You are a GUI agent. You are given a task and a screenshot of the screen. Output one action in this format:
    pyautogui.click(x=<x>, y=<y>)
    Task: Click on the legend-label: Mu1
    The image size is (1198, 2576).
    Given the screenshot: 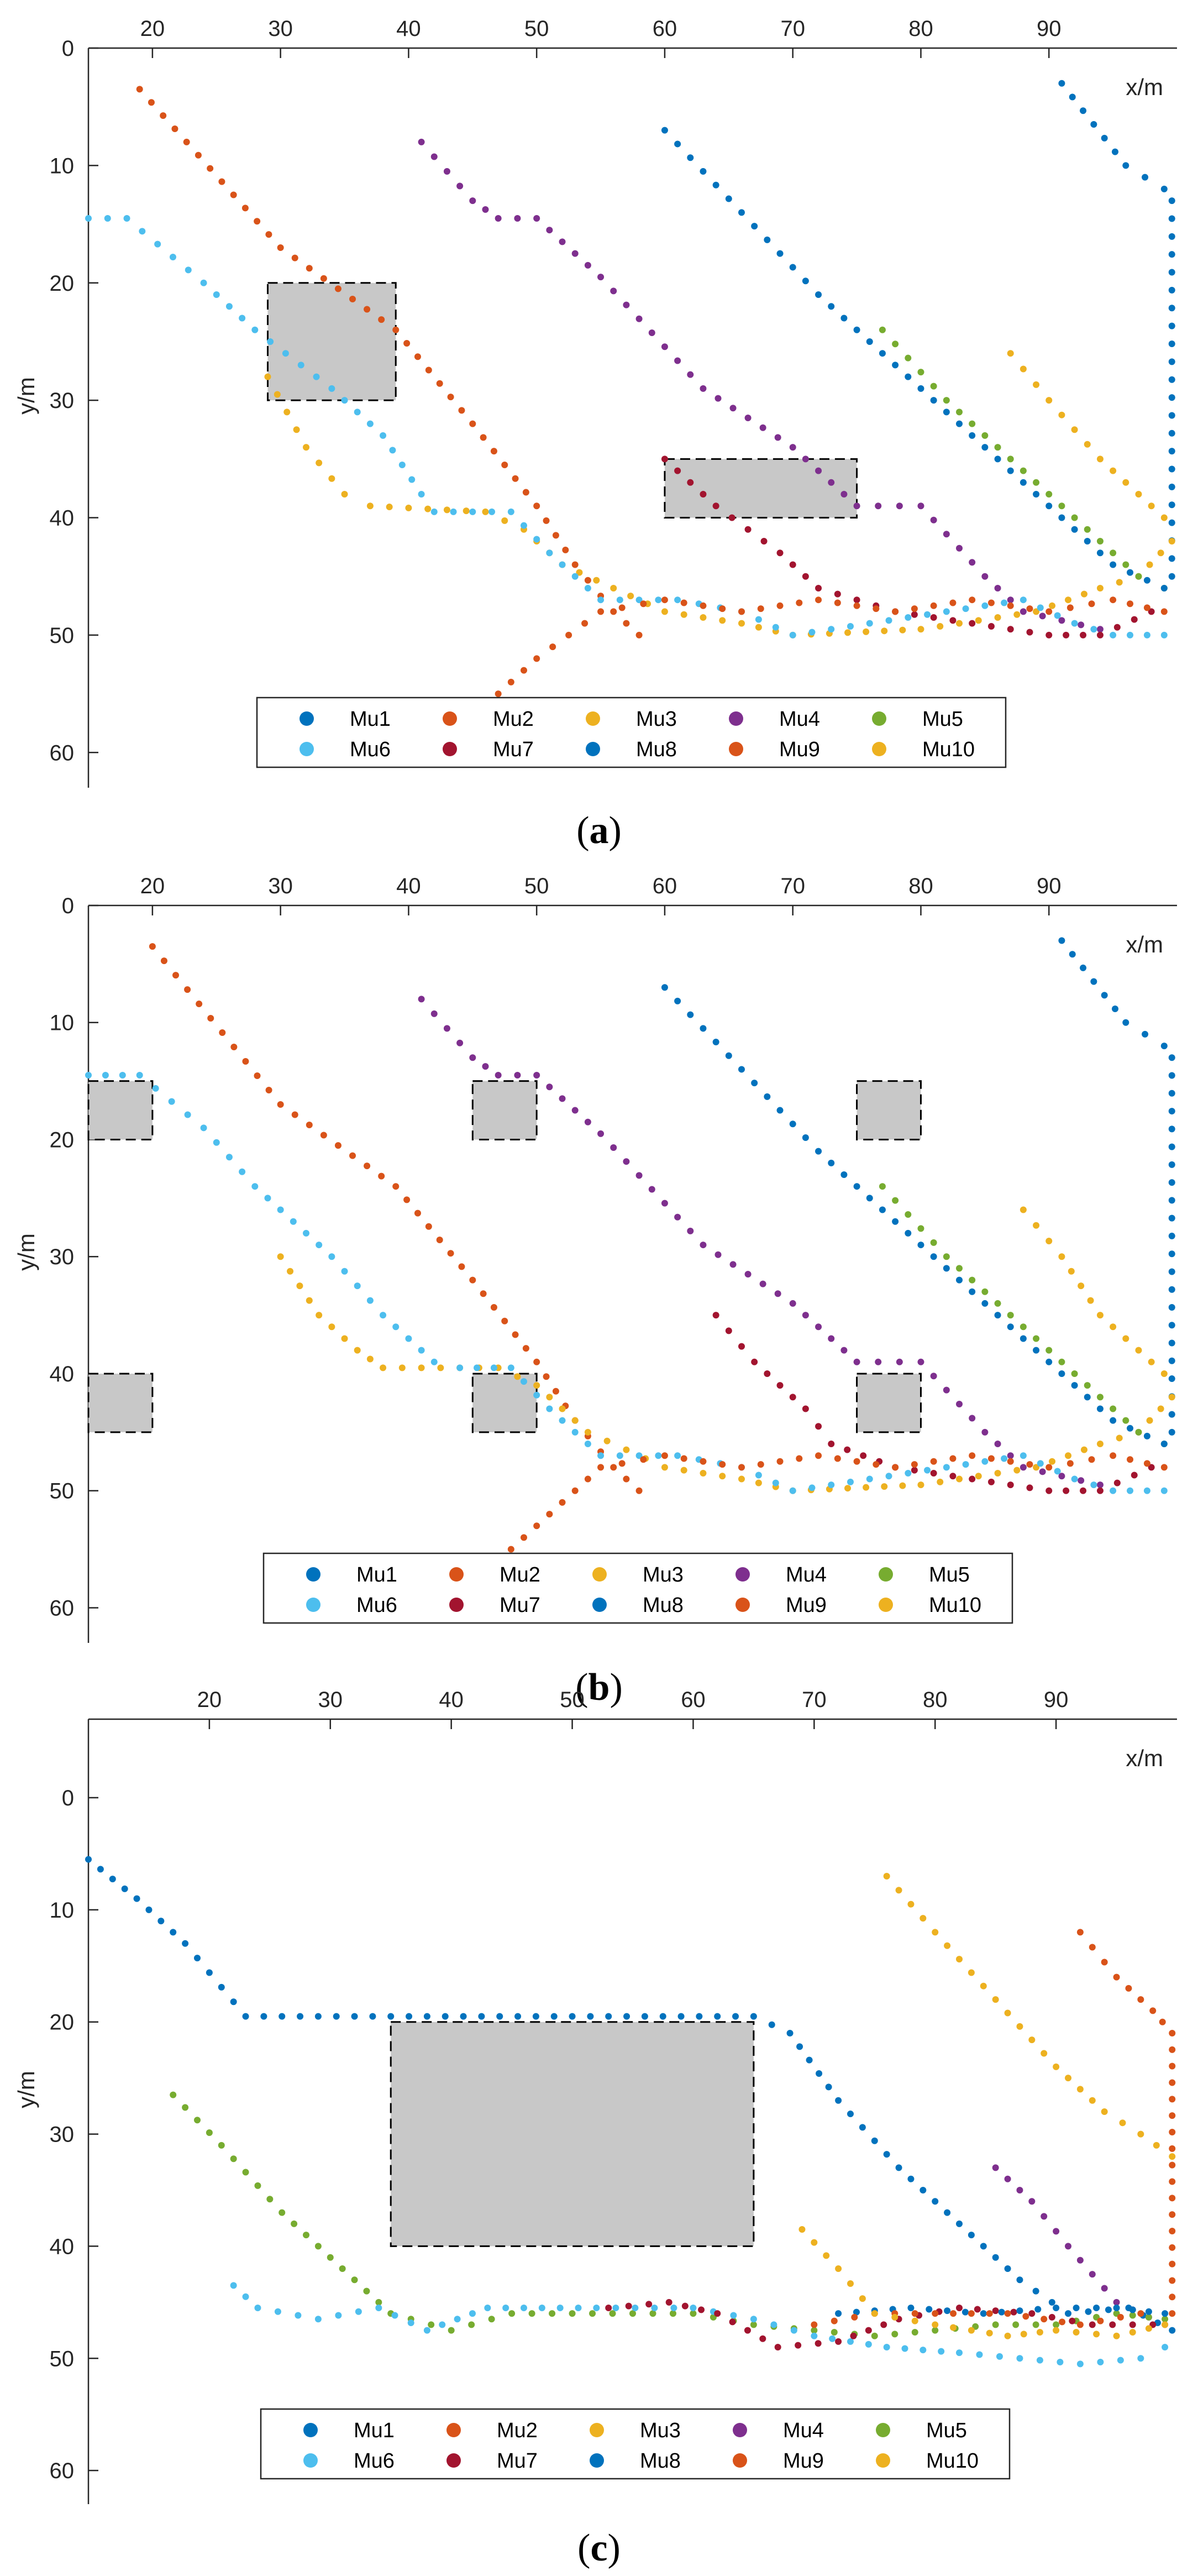 What is the action you would take?
    pyautogui.click(x=370, y=719)
    